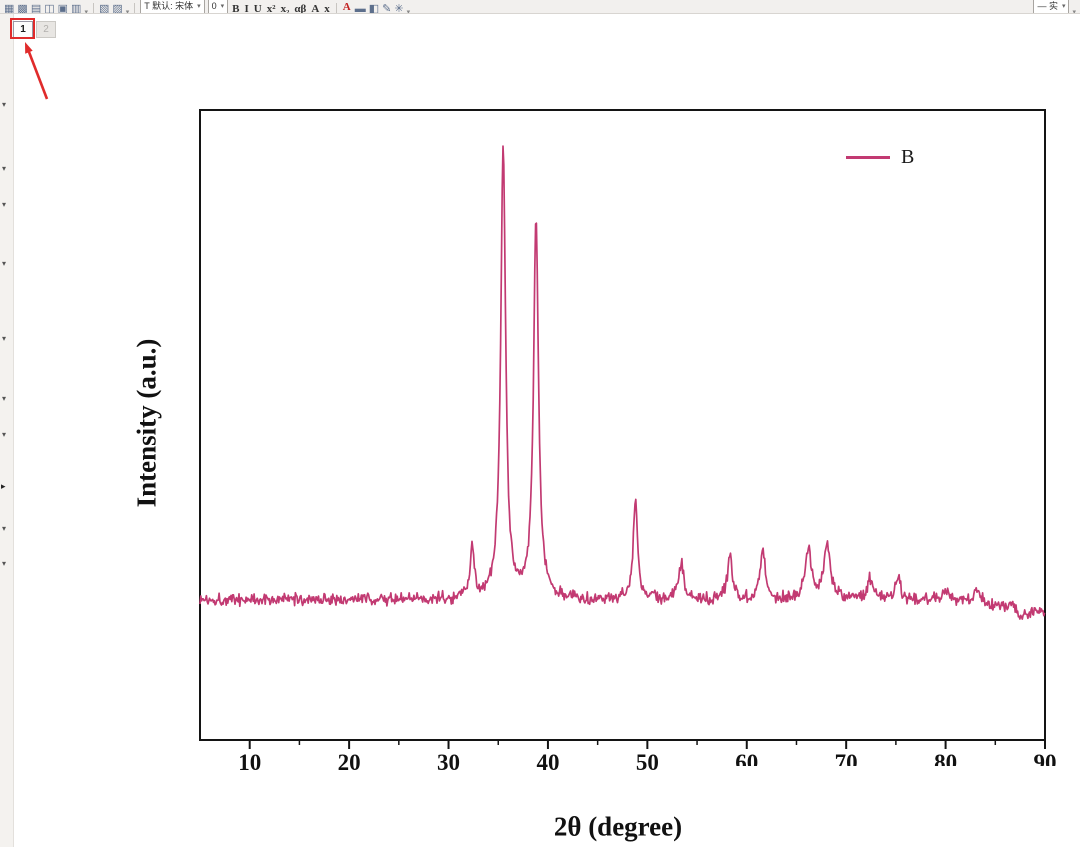  Describe the element at coordinates (250, 762) in the screenshot. I see `x-tick-label: 10` at that location.